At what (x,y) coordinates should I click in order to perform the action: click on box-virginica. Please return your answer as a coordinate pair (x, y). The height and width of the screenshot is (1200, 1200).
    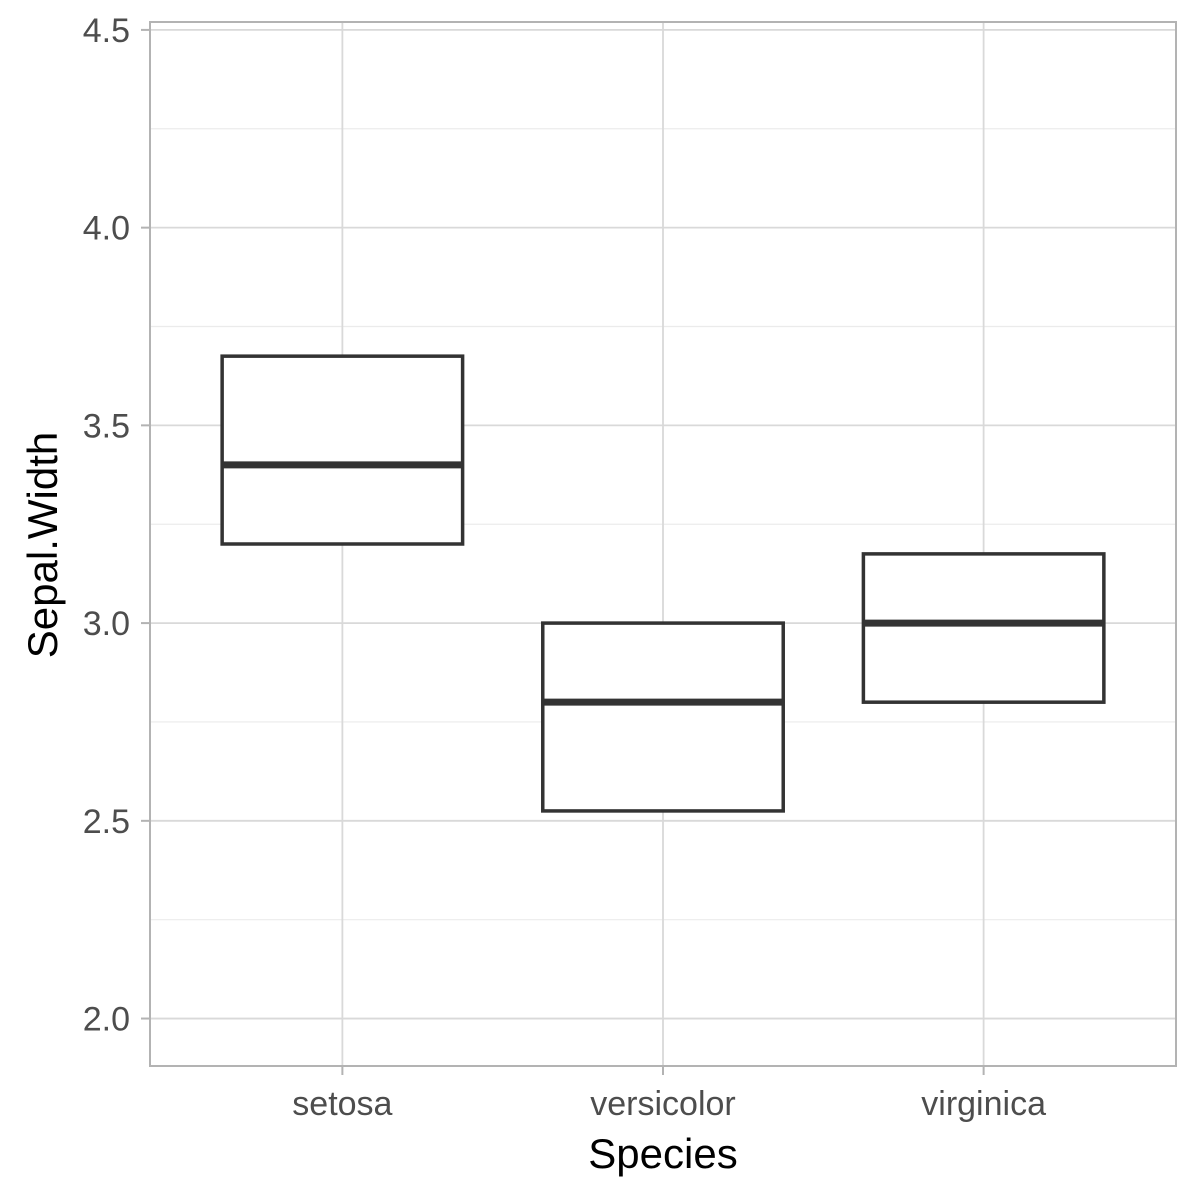
    Looking at the image, I should click on (983, 628).